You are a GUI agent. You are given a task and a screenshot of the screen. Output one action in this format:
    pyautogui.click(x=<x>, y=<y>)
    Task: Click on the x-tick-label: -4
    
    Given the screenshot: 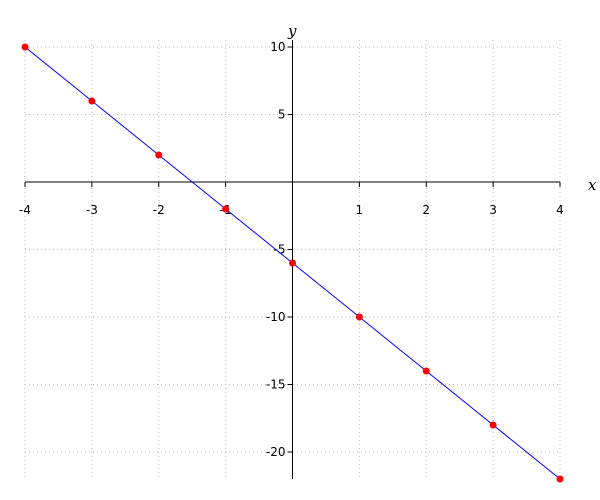 What is the action you would take?
    pyautogui.click(x=25, y=210)
    